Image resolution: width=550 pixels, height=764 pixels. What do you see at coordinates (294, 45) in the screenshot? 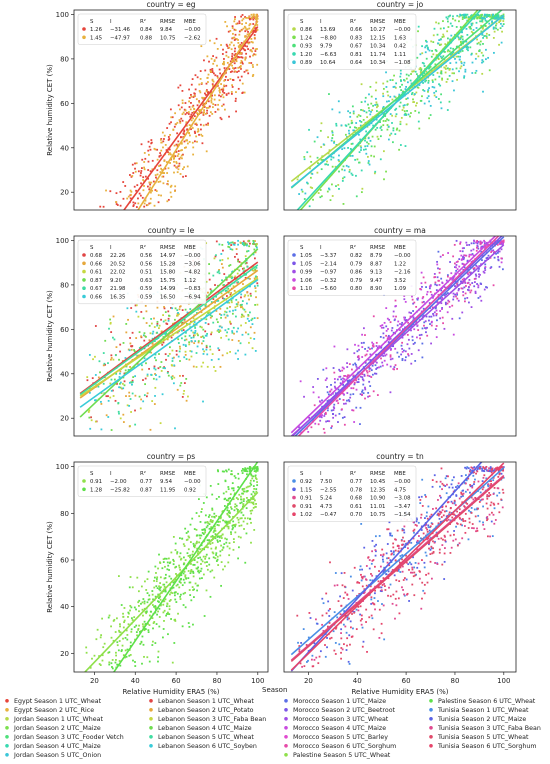
I see `stats-row-marker` at bounding box center [294, 45].